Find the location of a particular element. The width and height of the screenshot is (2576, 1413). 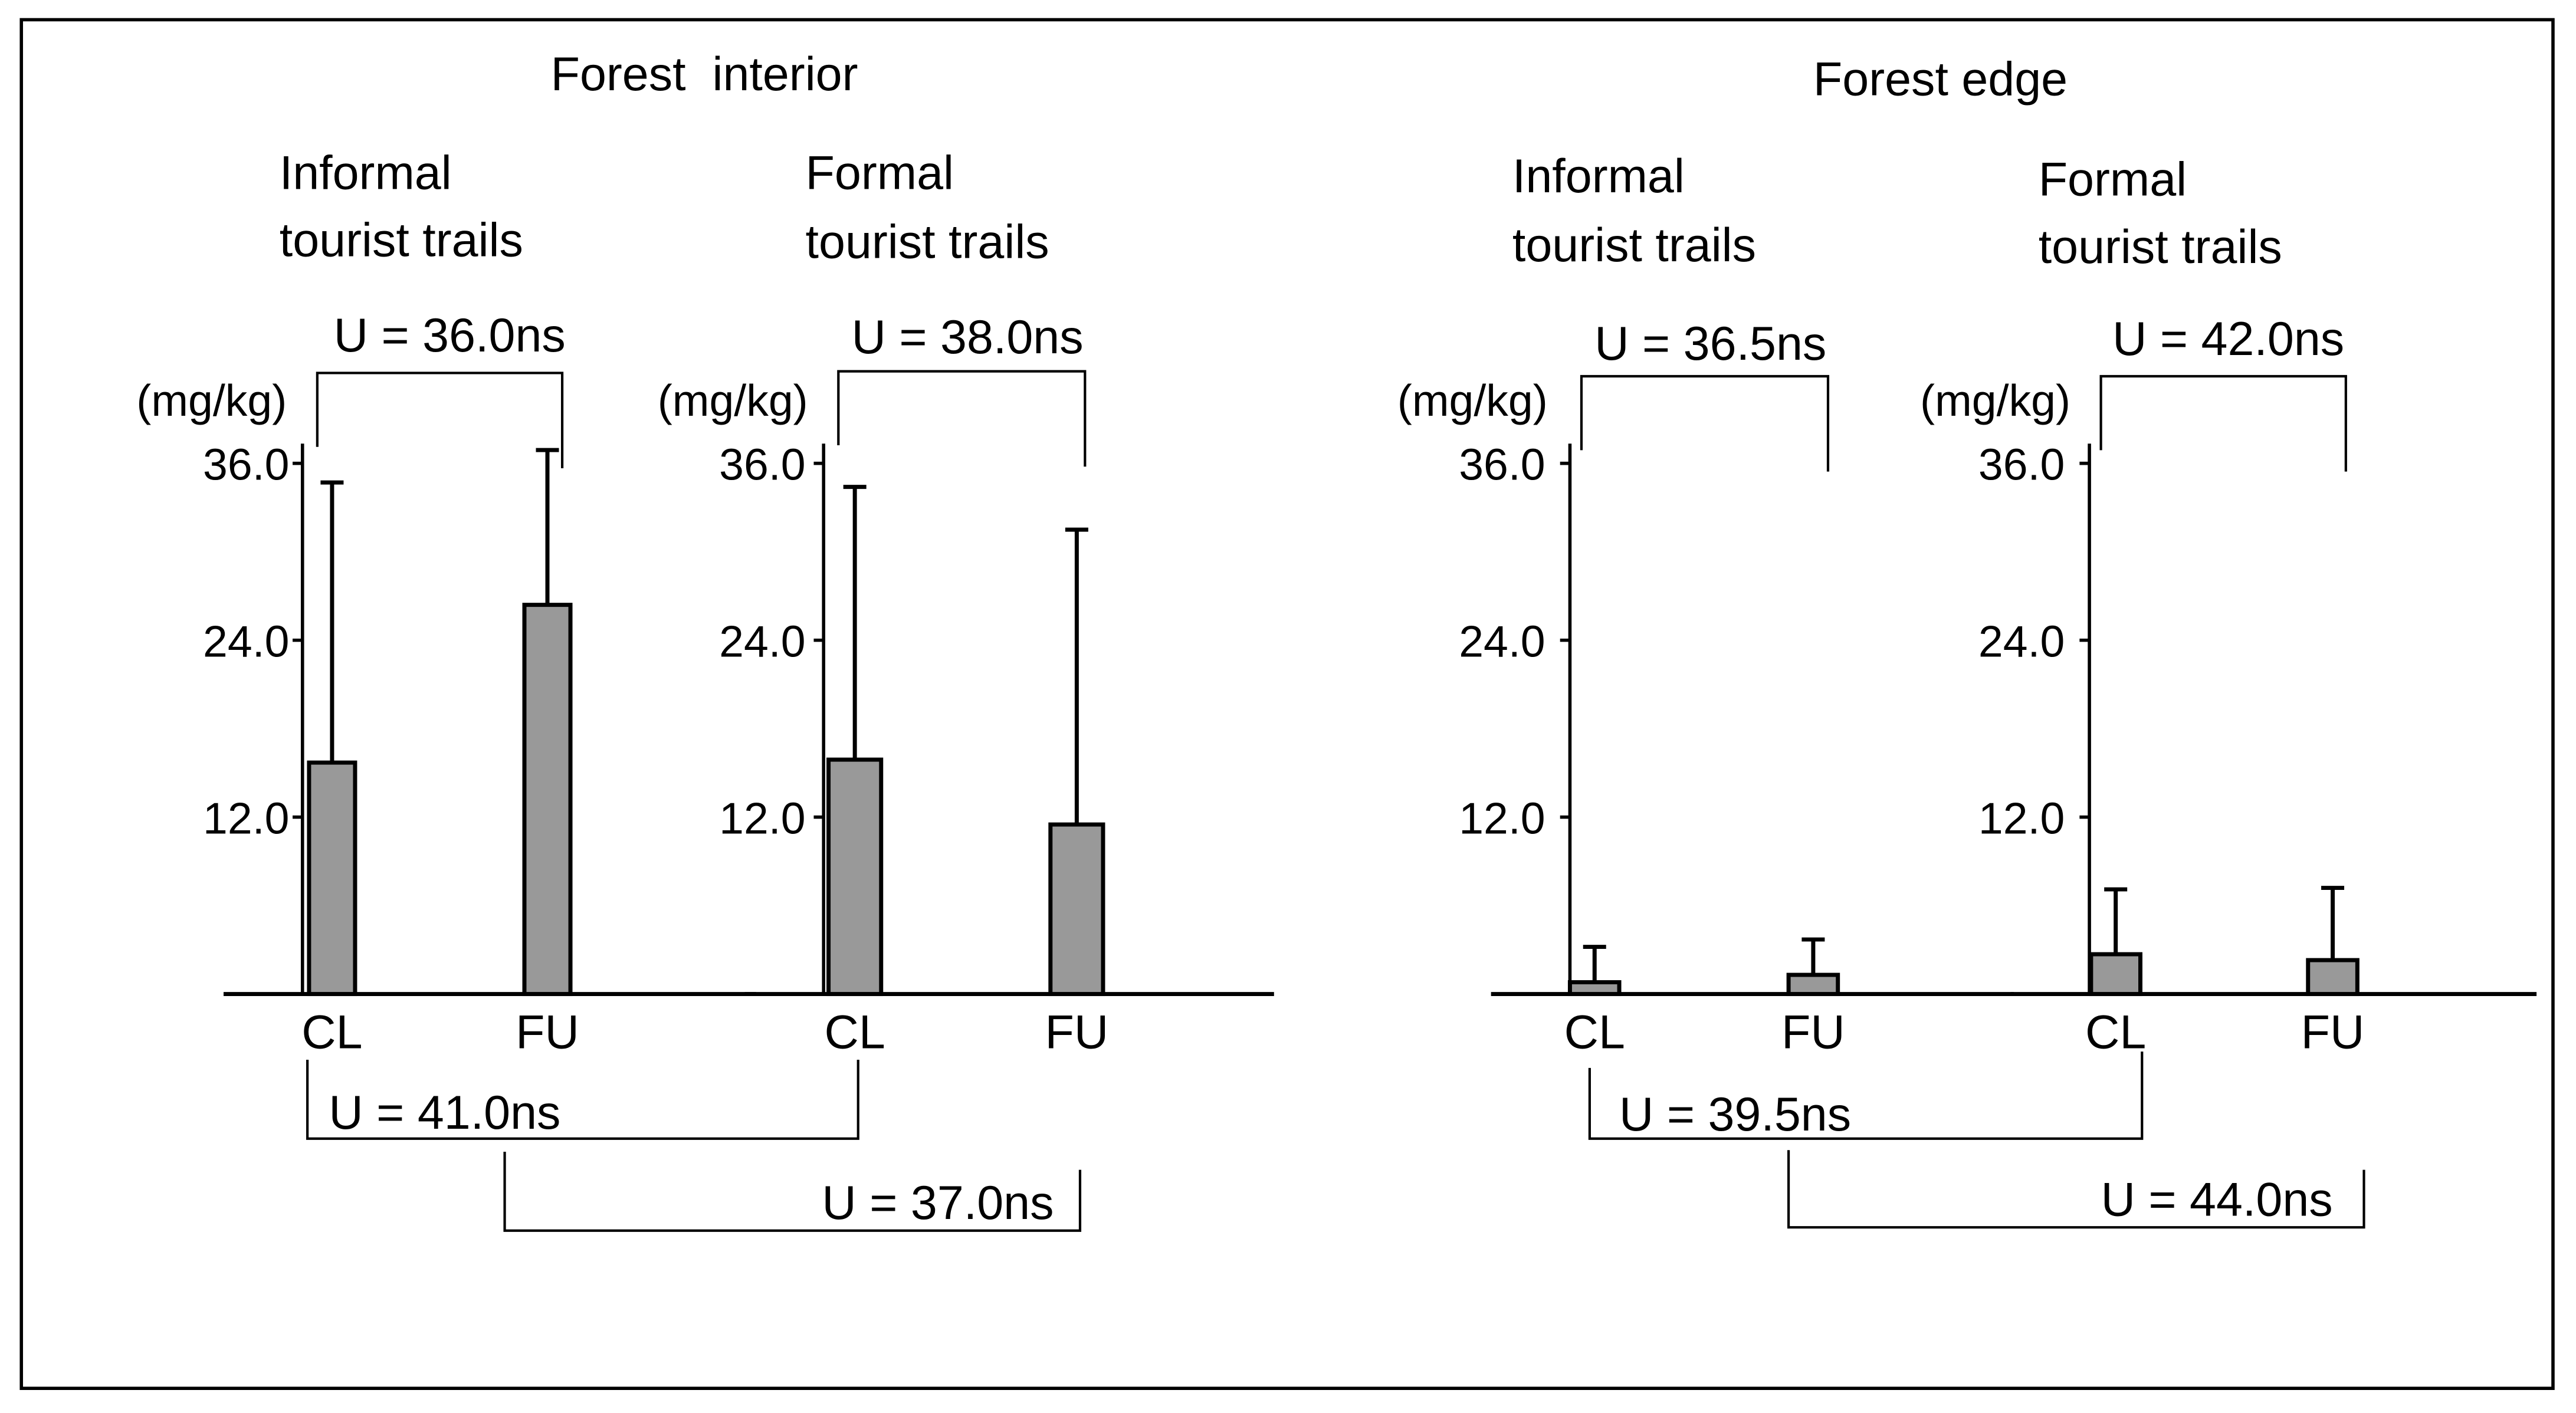

comparison-label: U = 41.0ns is located at coordinates (444, 1112).